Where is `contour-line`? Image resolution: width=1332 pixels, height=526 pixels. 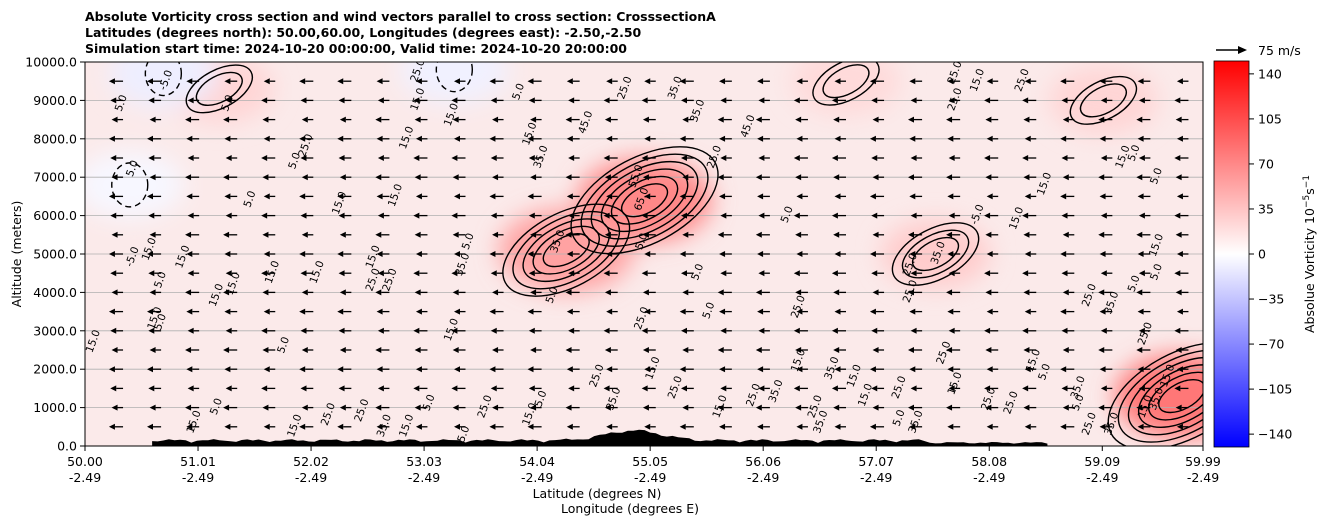
contour-line is located at coordinates (644, 200).